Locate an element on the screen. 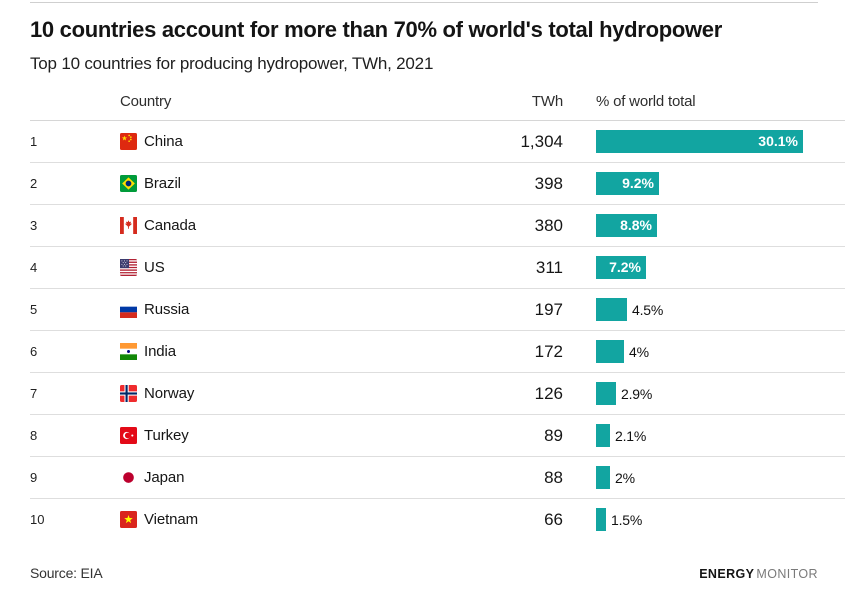  table-row: 10 Vietnam 66 1.5% is located at coordinates (437, 519).